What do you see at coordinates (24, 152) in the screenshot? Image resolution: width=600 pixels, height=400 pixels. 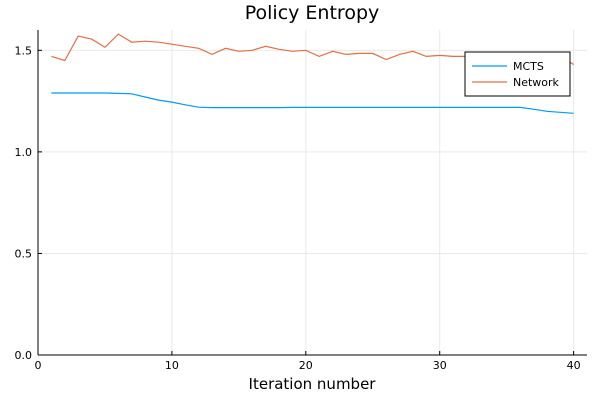 I see `y-tick-label: 1.0` at bounding box center [24, 152].